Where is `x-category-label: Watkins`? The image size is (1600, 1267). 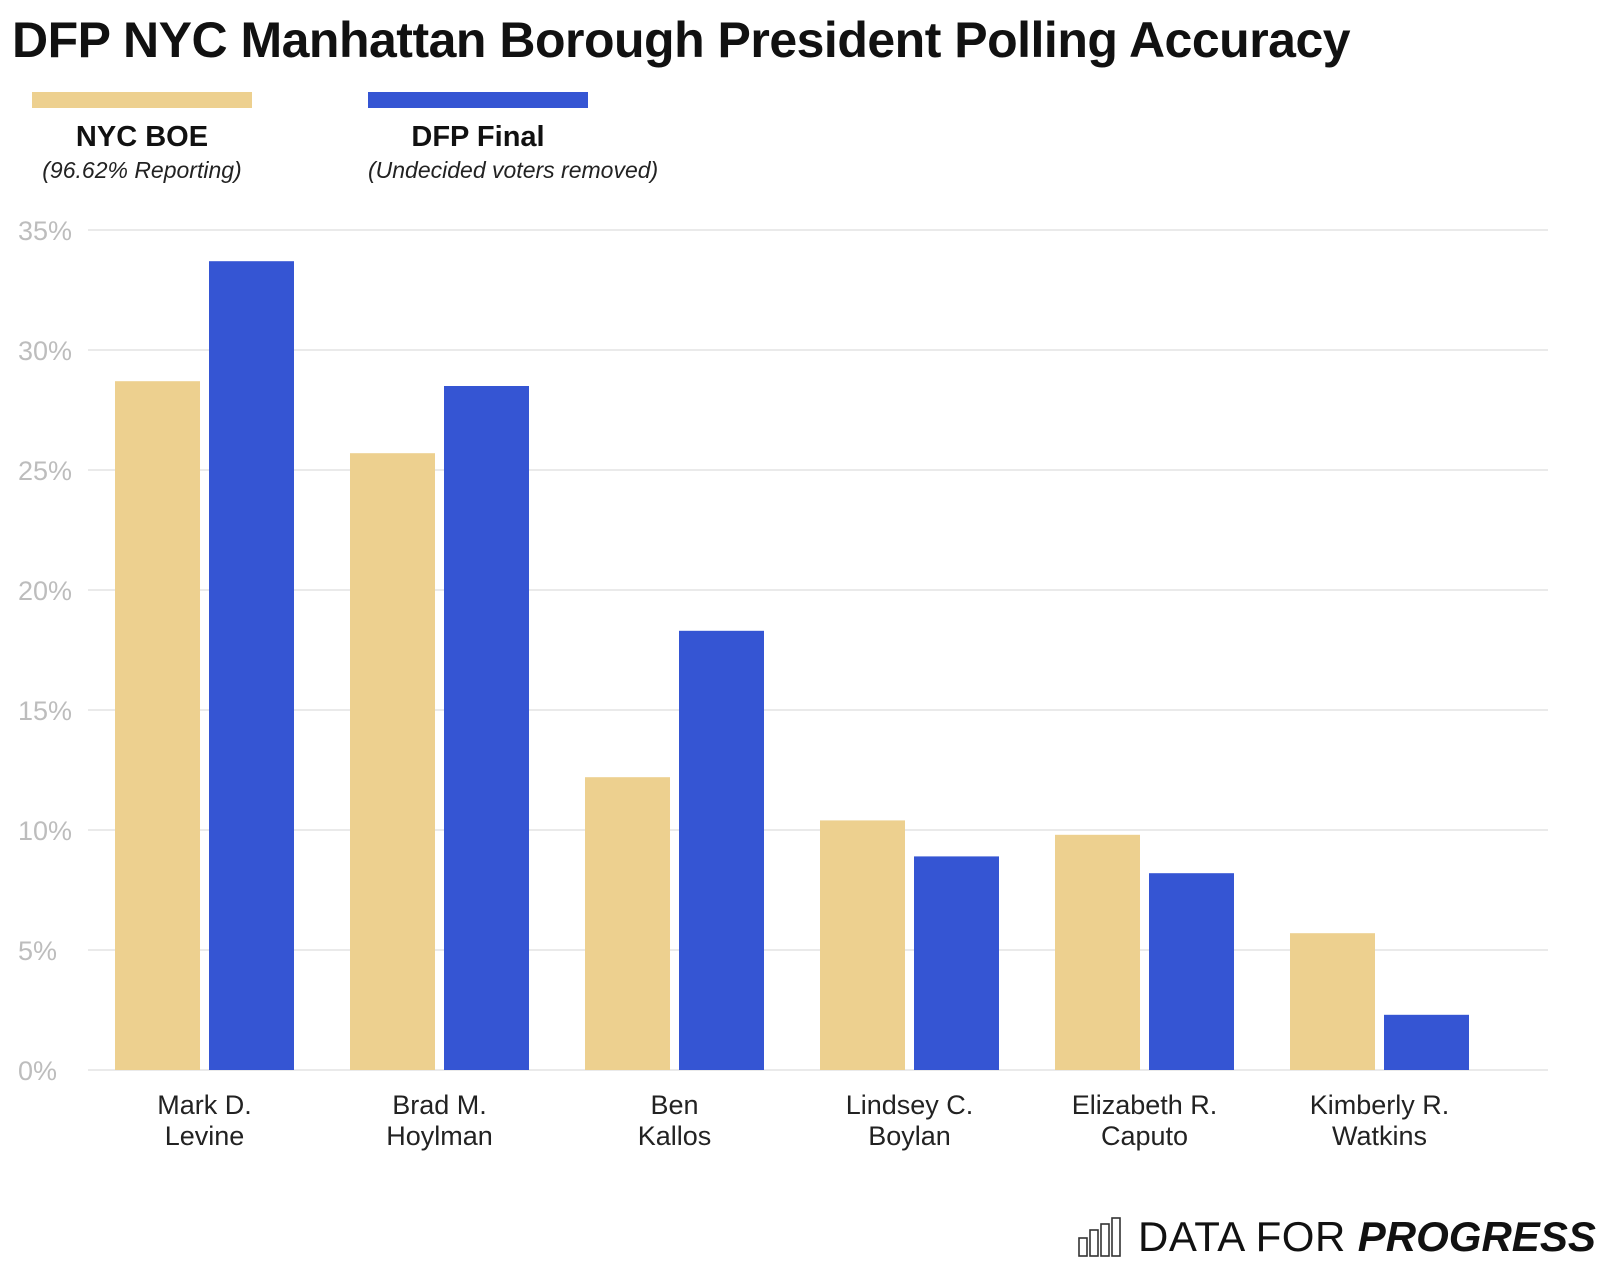
x-category-label: Watkins is located at coordinates (1379, 1136).